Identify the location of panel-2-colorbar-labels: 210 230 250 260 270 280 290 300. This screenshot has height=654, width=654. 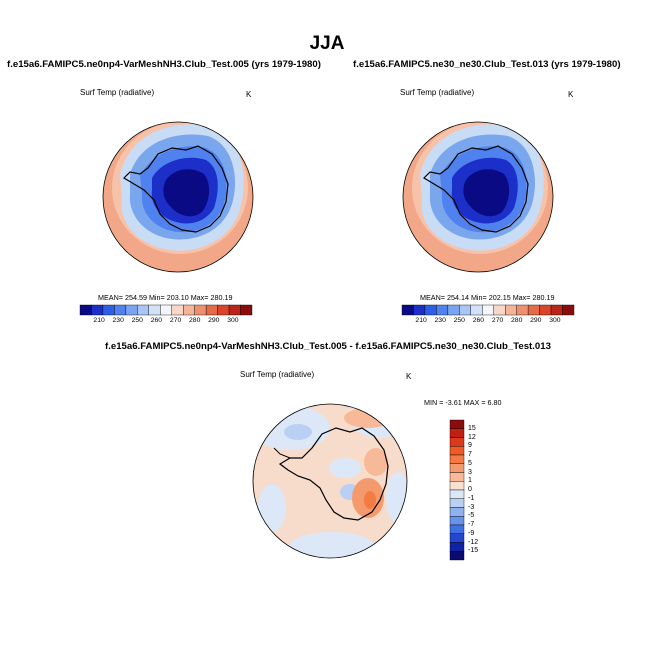
(488, 322).